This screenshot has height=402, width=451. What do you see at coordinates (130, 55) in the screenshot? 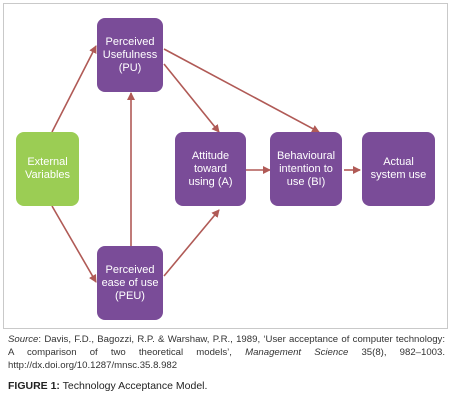
I see `node-perceived-usefulness: Perceived Usefulness (PU)` at bounding box center [130, 55].